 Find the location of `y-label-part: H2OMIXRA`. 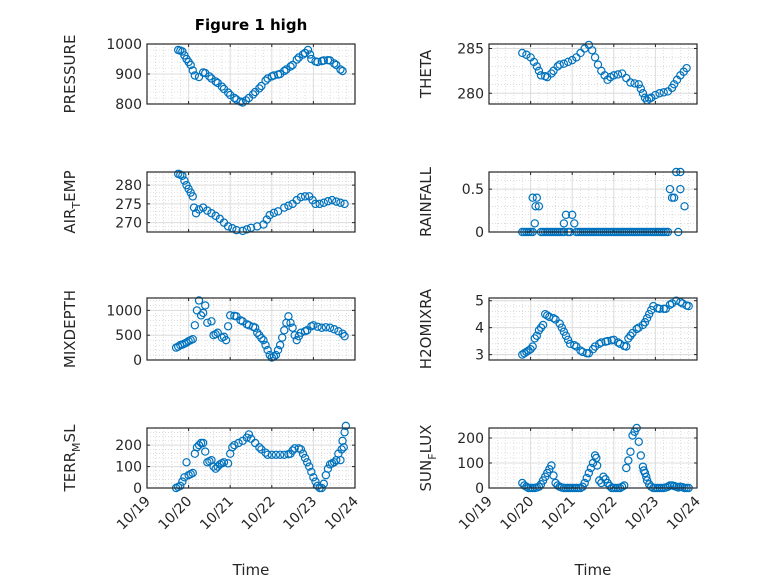

y-label-part: H2OMIXRA is located at coordinates (426, 328).